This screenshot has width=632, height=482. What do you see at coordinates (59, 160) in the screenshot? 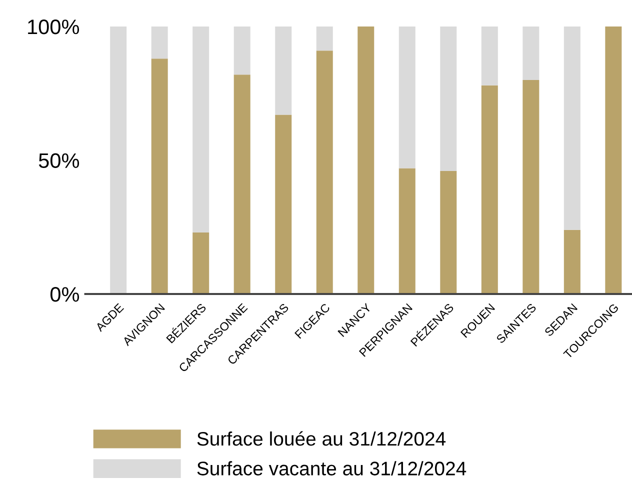
I see `y-tick-label: 50%` at bounding box center [59, 160].